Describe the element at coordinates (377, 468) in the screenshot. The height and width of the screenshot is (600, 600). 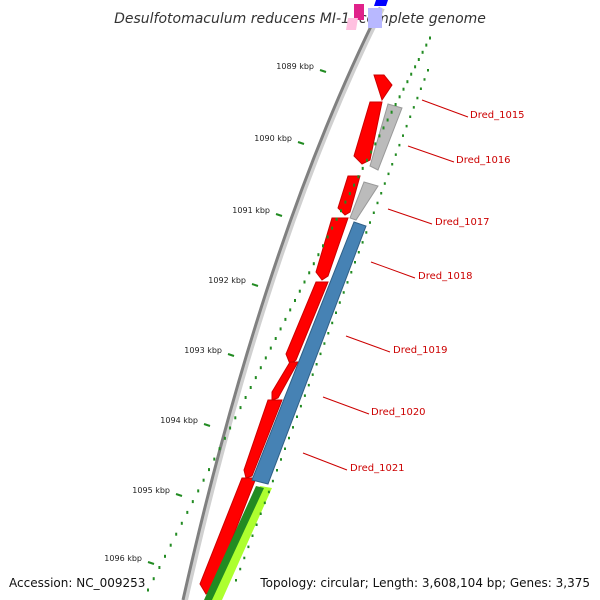
I see `gene-label-dred-1021: Dred_1021` at that location.